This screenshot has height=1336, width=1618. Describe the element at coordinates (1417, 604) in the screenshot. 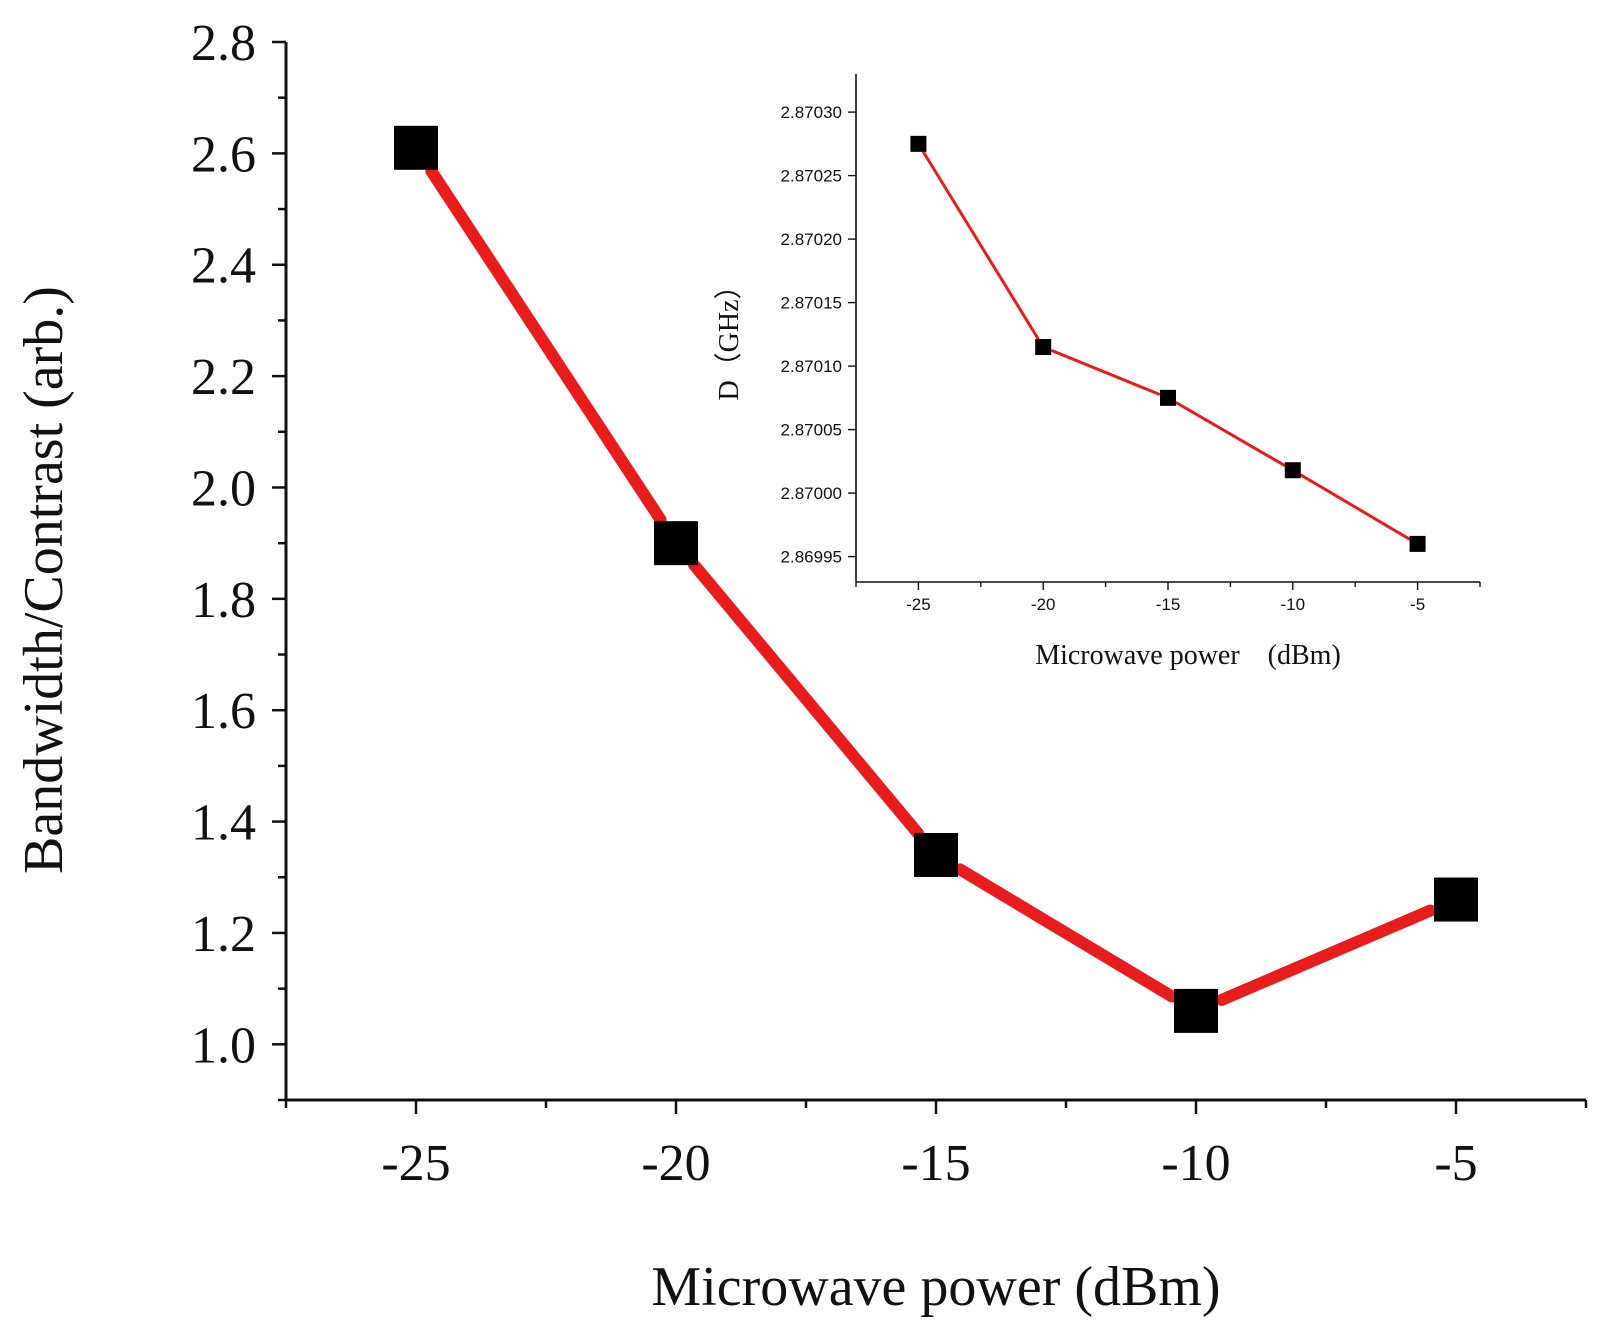

I see `inset-x-tick-label: -5` at that location.